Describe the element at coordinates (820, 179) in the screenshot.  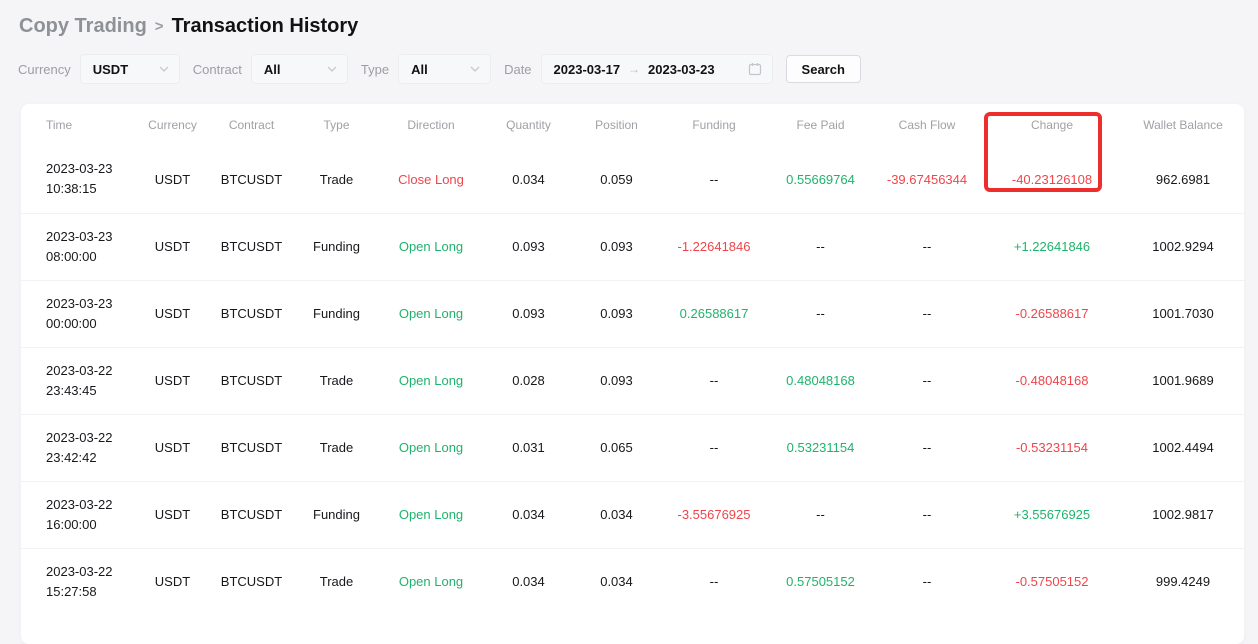
I see `cell-fee-paid: 0.55669764` at that location.